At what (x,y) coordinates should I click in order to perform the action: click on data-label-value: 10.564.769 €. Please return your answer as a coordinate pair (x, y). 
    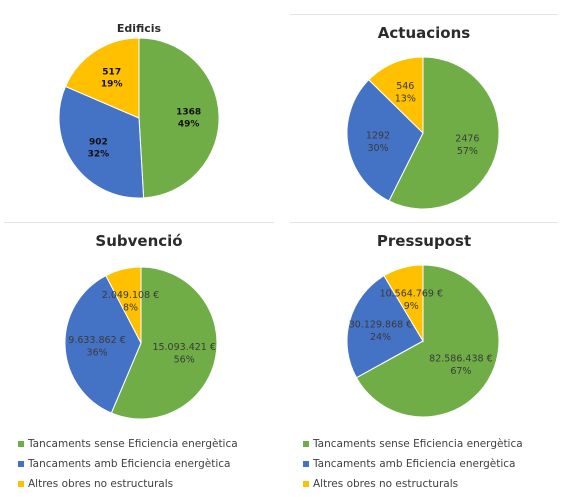
    Looking at the image, I should click on (411, 294).